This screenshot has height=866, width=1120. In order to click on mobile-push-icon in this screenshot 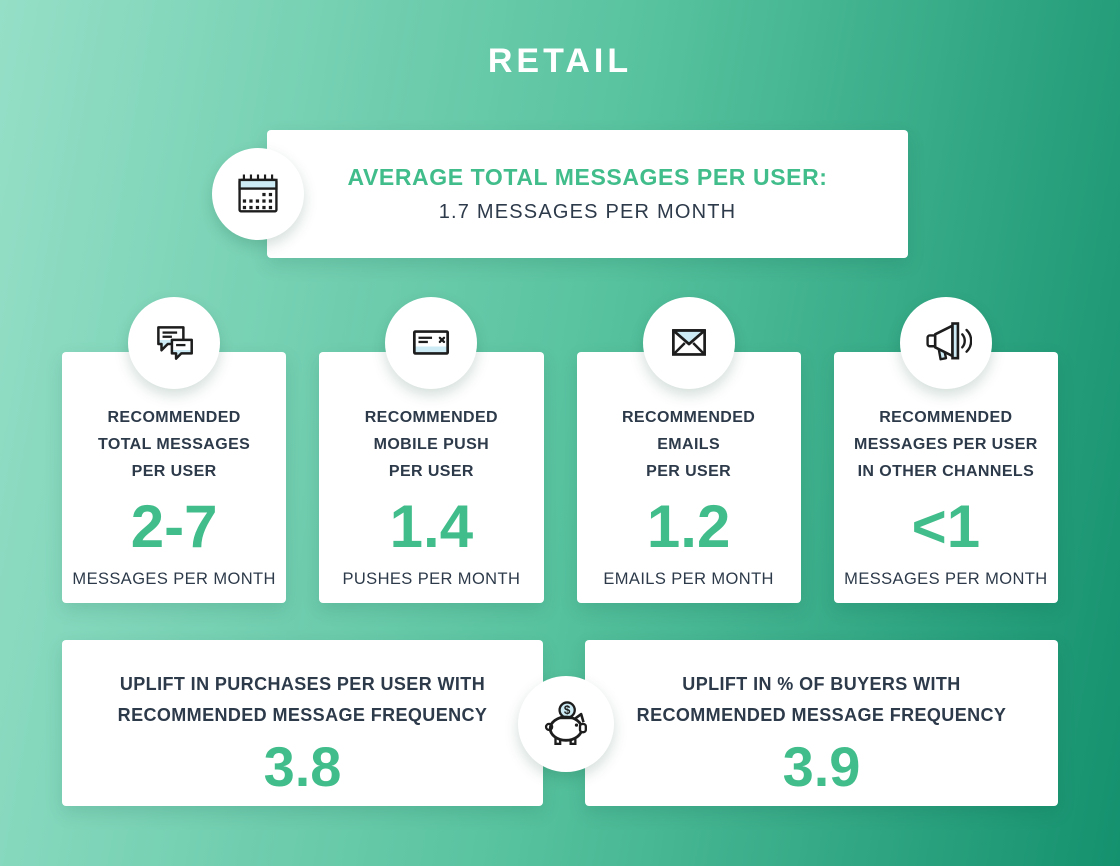, I will do `click(431, 342)`.